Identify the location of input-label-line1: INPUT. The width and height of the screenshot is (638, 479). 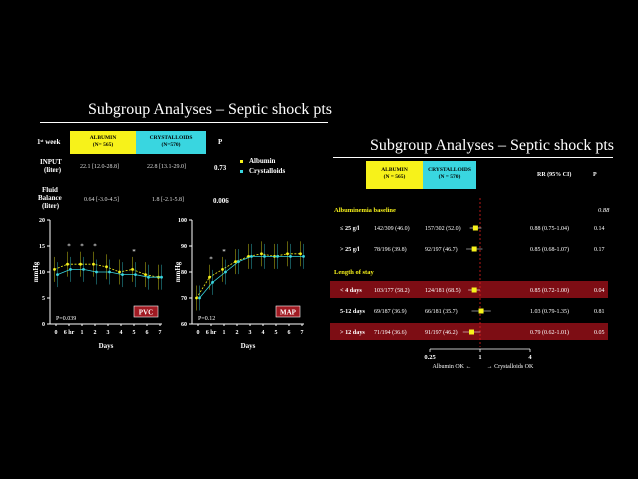
(51, 162).